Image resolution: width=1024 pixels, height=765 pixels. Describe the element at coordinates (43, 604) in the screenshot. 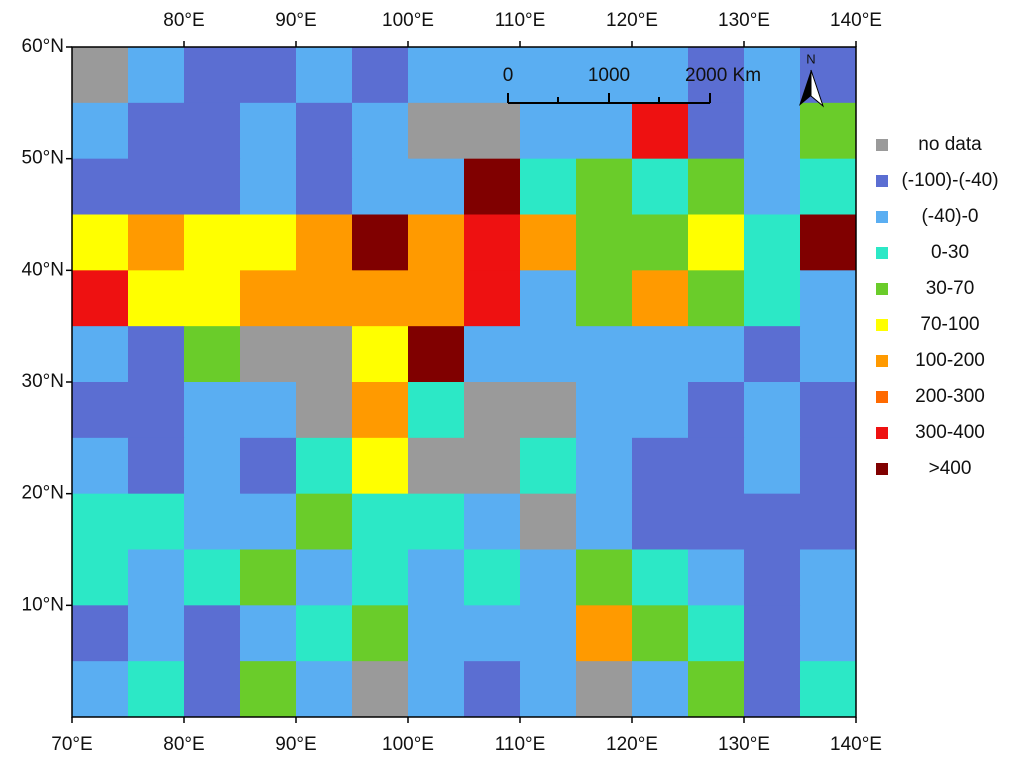

I see `y-tick-label: 10°N` at that location.